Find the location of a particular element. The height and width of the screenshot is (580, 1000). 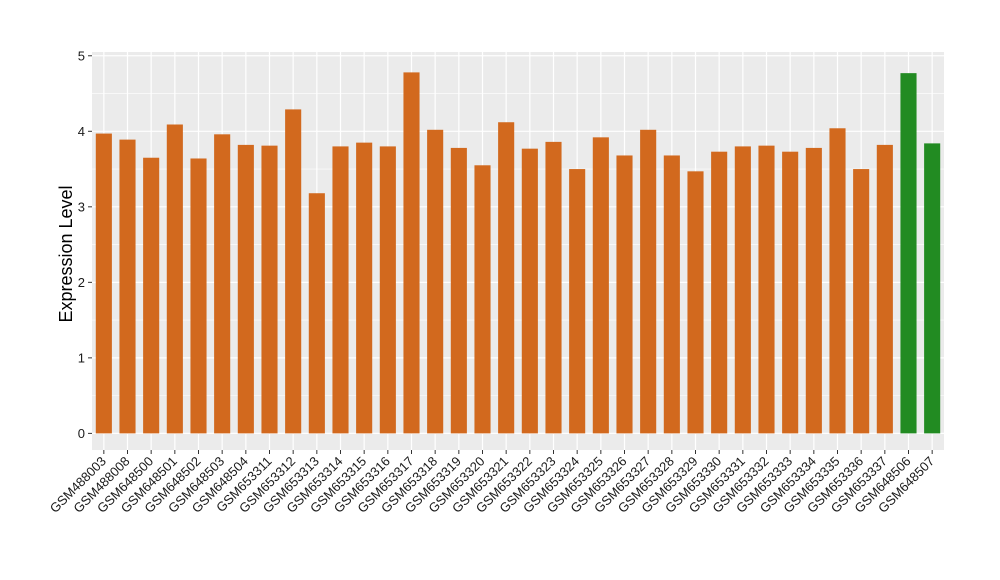

bar-GSM648504 is located at coordinates (245, 289).